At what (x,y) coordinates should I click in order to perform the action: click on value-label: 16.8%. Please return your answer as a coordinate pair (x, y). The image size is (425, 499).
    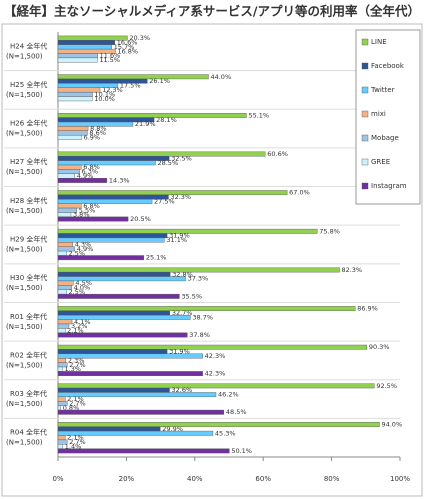
    Looking at the image, I should click on (127, 51).